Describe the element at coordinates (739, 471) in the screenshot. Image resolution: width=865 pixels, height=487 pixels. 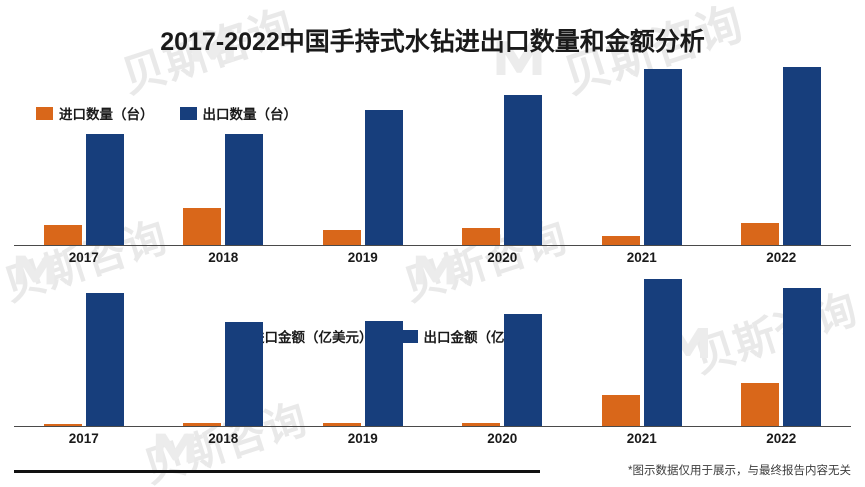
I see `footnote: *图示数据仅用于展示，与最终报告内容无关` at that location.